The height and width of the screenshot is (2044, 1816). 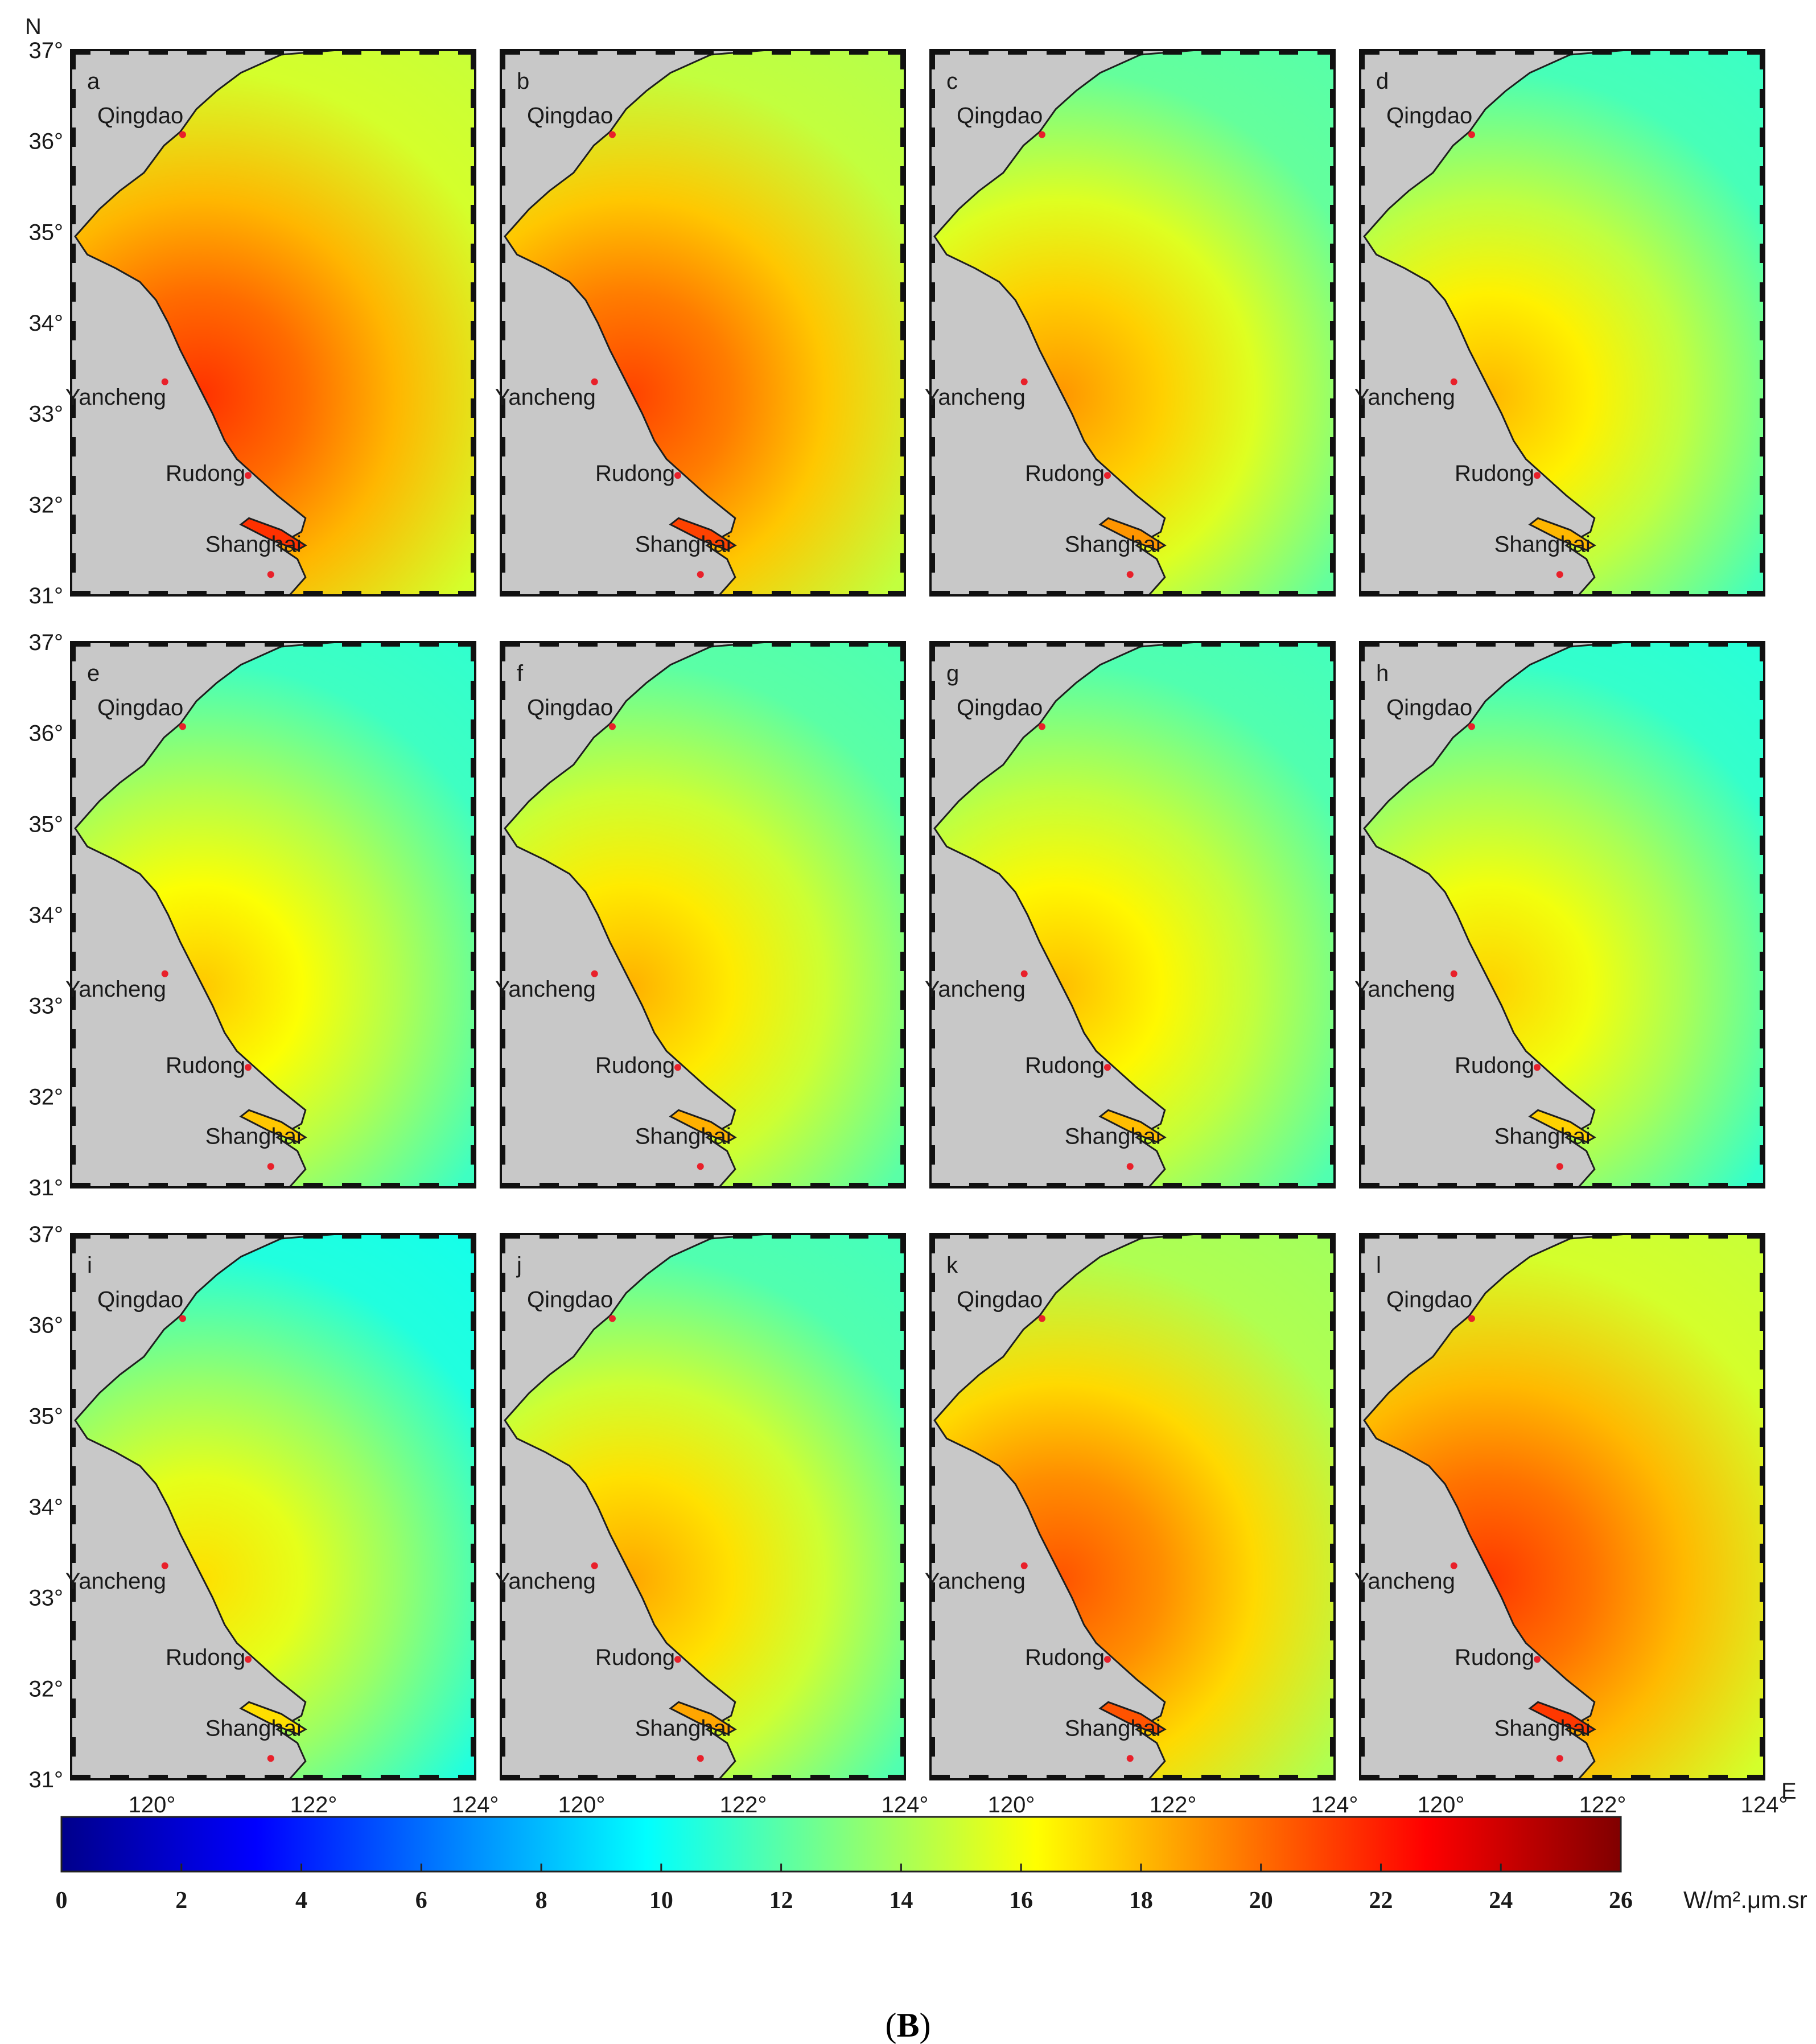 I want to click on colorbar-unit: W/m².μm.sr, so click(x=1745, y=1899).